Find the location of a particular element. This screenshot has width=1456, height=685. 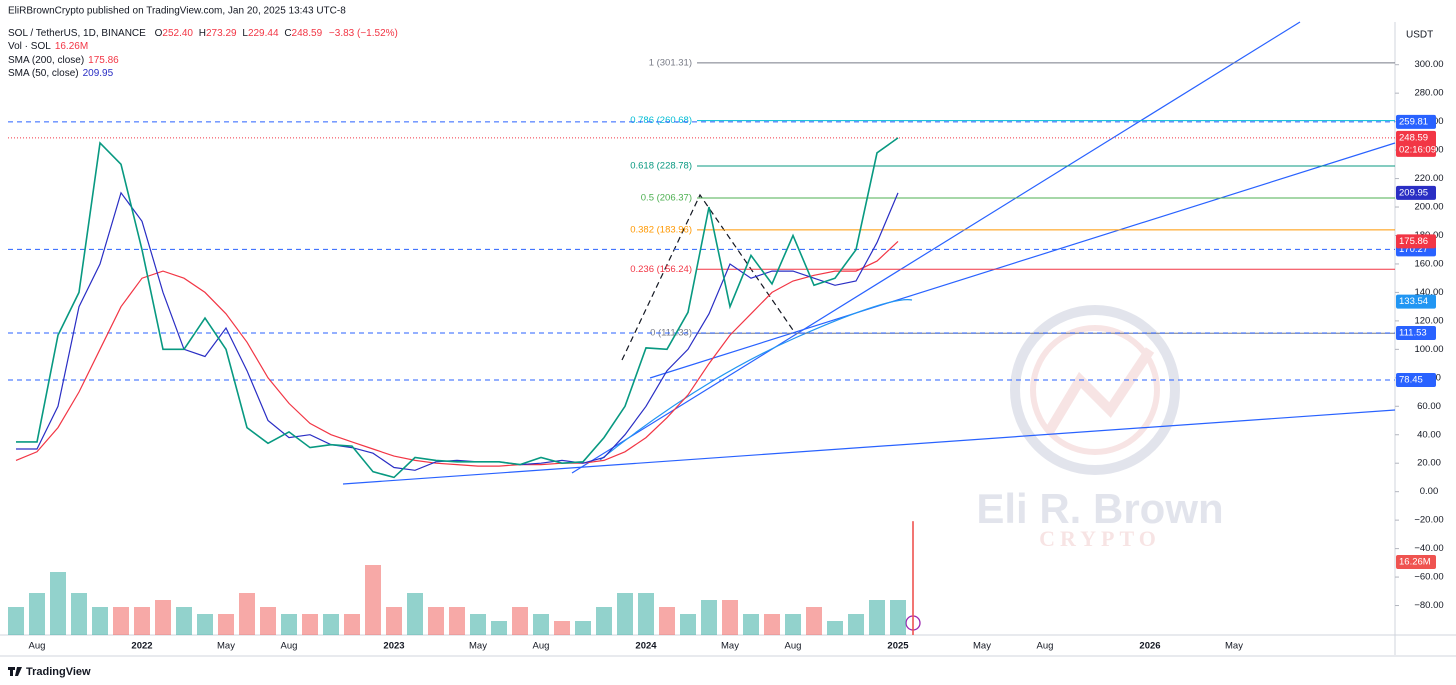

price-badge-label: 248.59 is located at coordinates (1413, 137).